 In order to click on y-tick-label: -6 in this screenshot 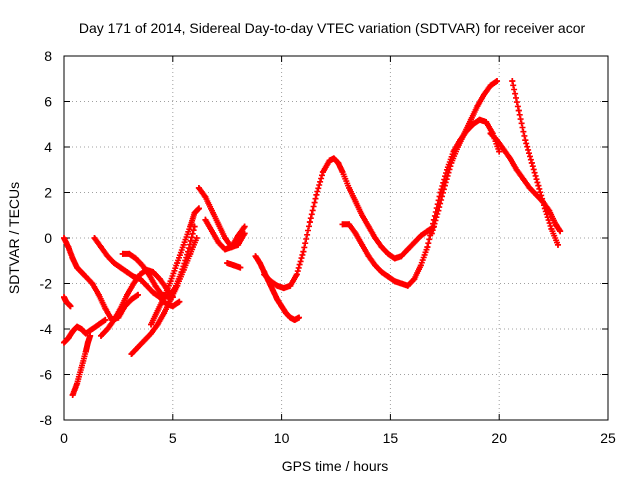, I will do `click(46, 375)`.